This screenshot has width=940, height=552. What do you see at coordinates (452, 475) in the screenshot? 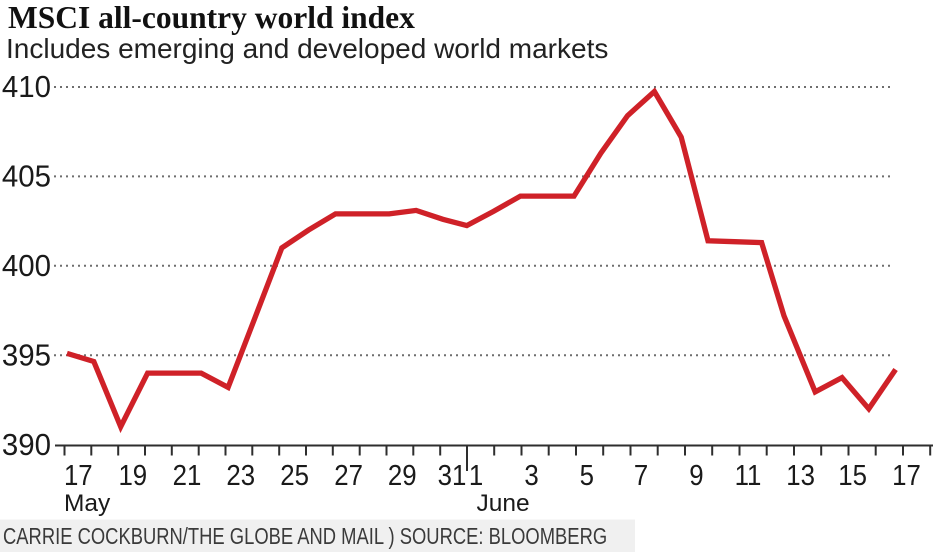
I see `svg-text: 31` at bounding box center [452, 475].